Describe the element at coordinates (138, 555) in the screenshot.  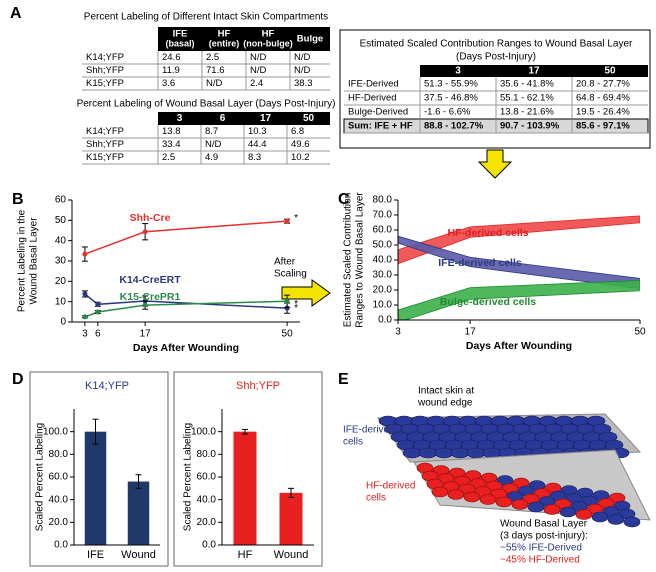
I see `x-tick-label: Wound` at that location.